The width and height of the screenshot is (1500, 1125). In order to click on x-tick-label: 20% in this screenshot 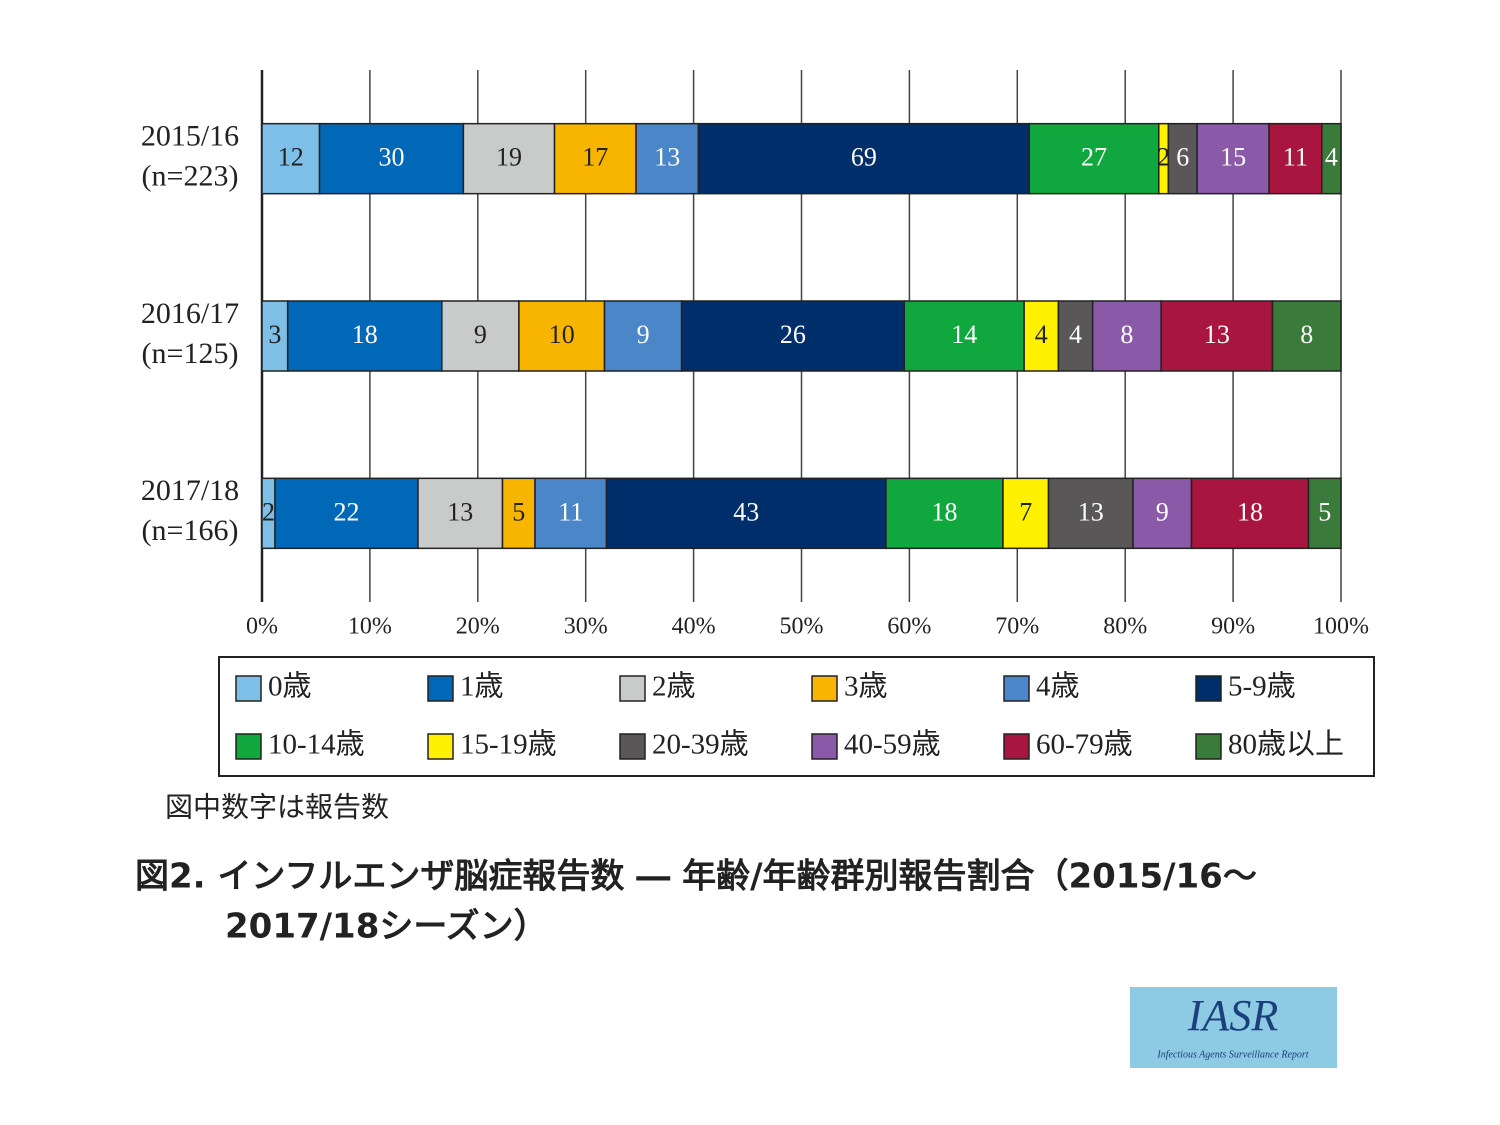, I will do `click(478, 627)`.